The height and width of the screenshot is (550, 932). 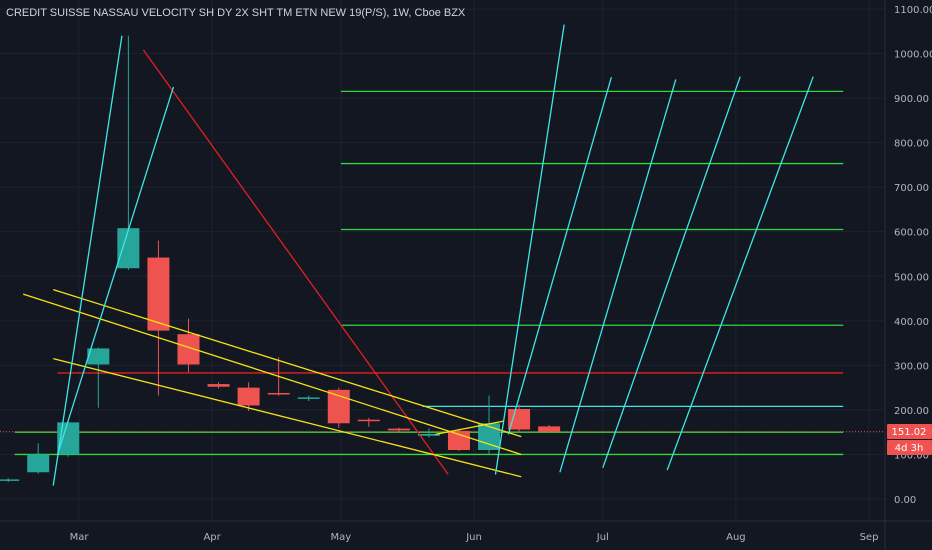 I want to click on time-axis: Mar Apr May Jun Jul Aug Sep, so click(x=474, y=537).